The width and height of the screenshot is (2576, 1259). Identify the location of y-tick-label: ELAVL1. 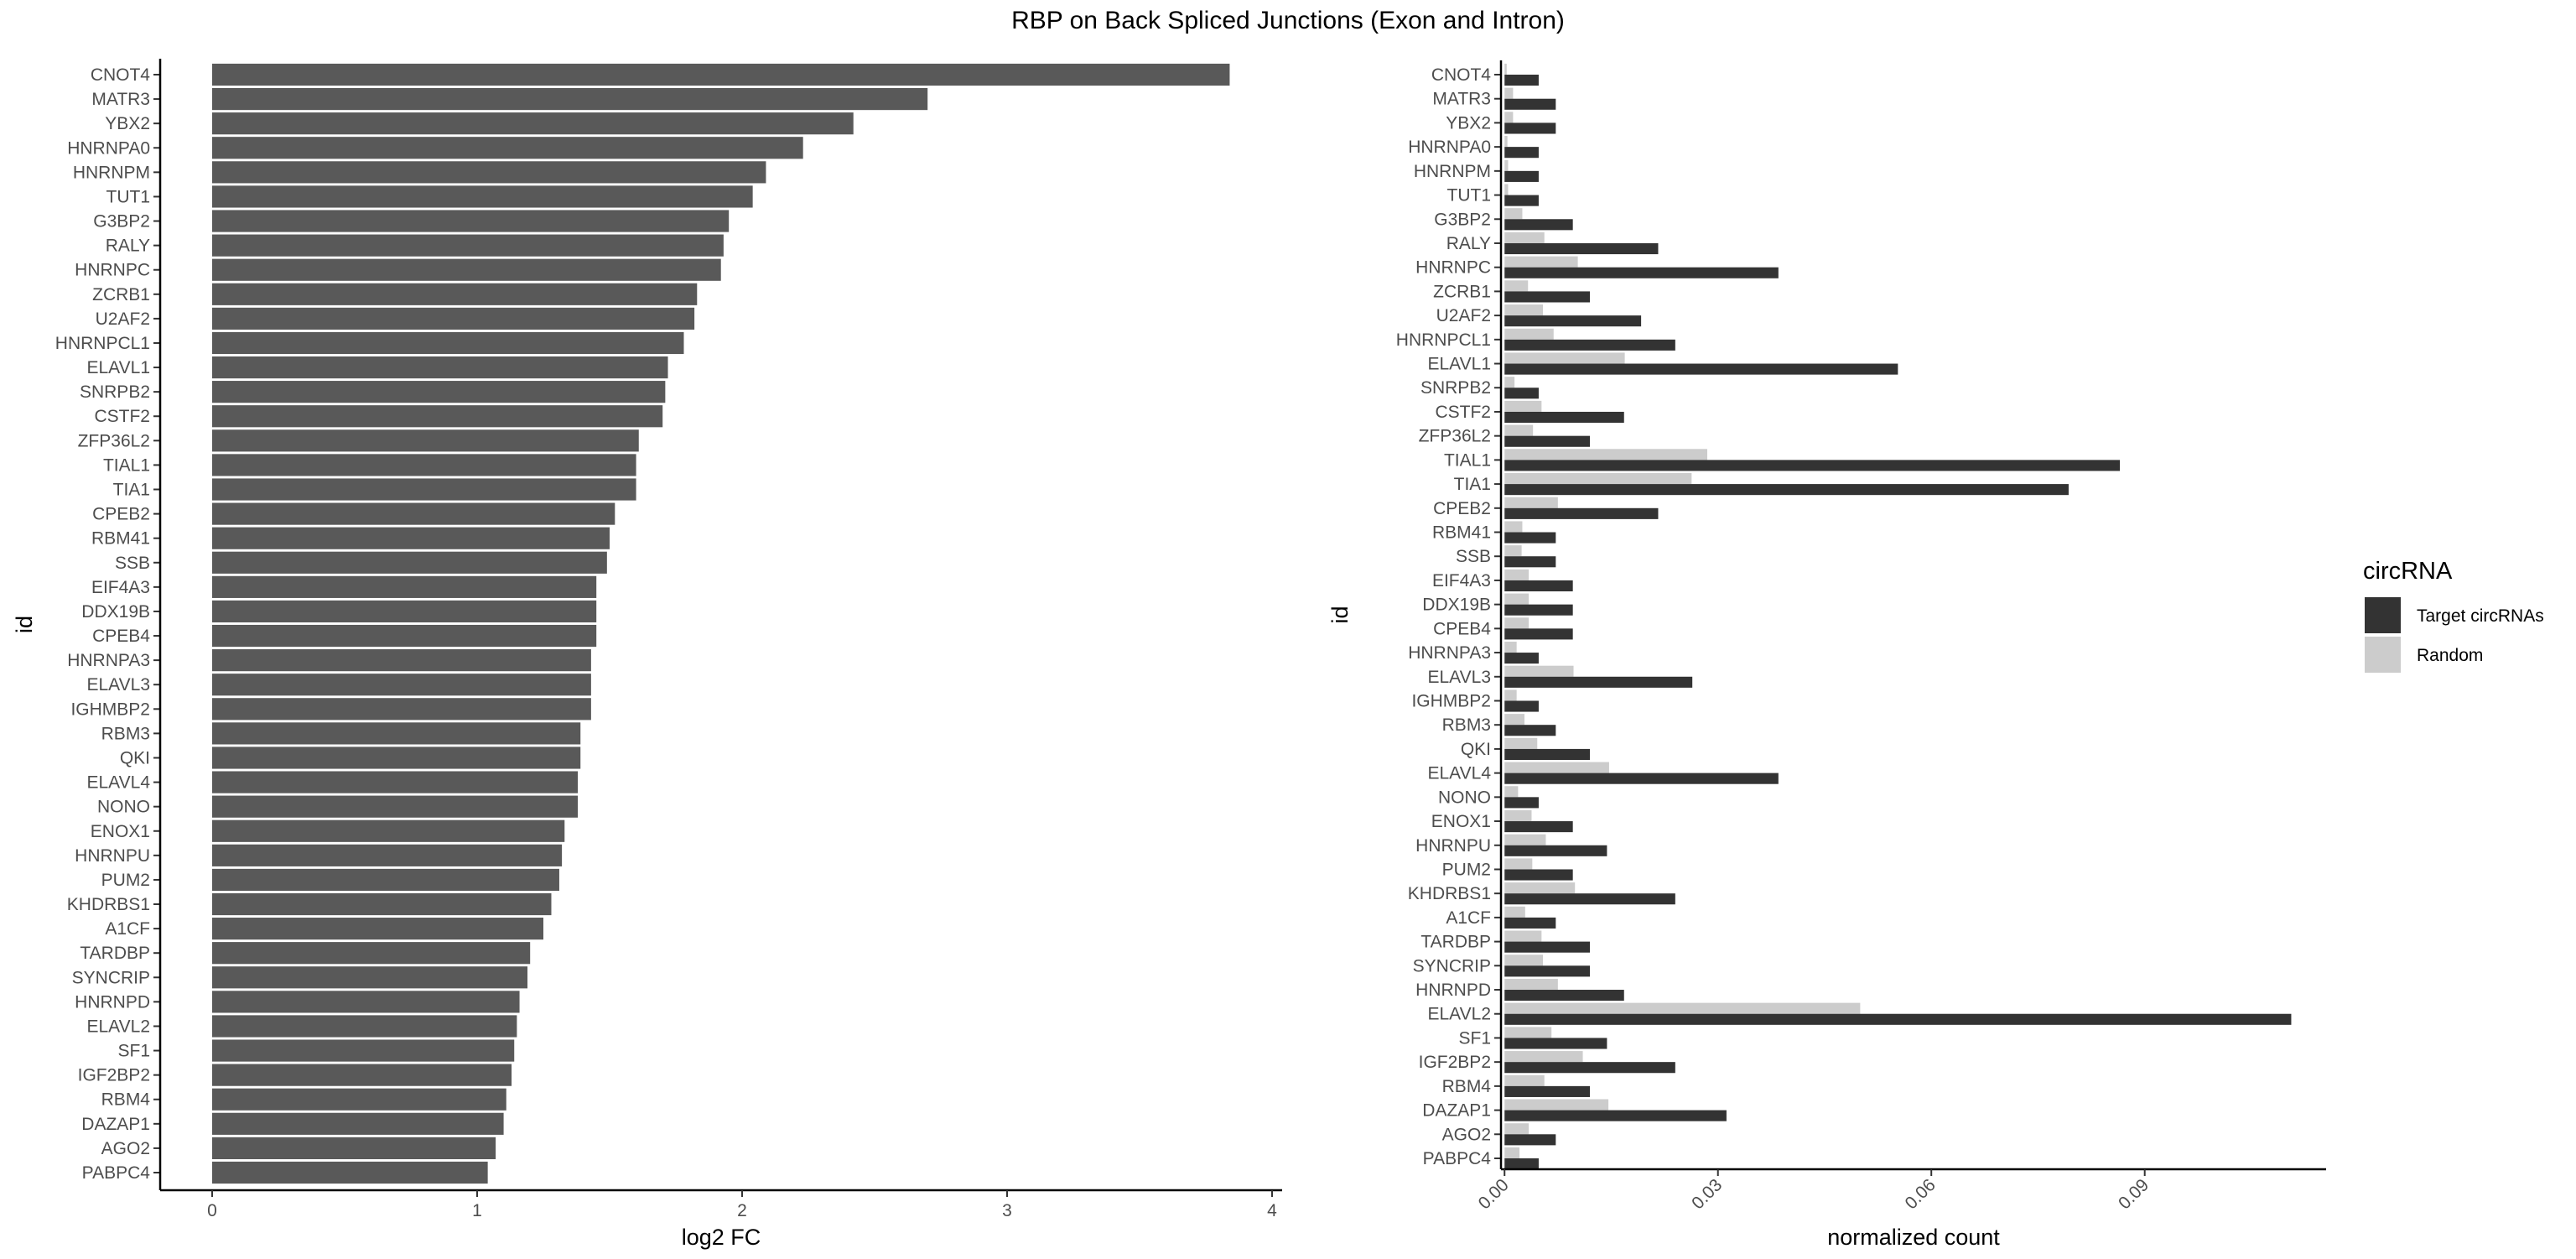
(119, 367).